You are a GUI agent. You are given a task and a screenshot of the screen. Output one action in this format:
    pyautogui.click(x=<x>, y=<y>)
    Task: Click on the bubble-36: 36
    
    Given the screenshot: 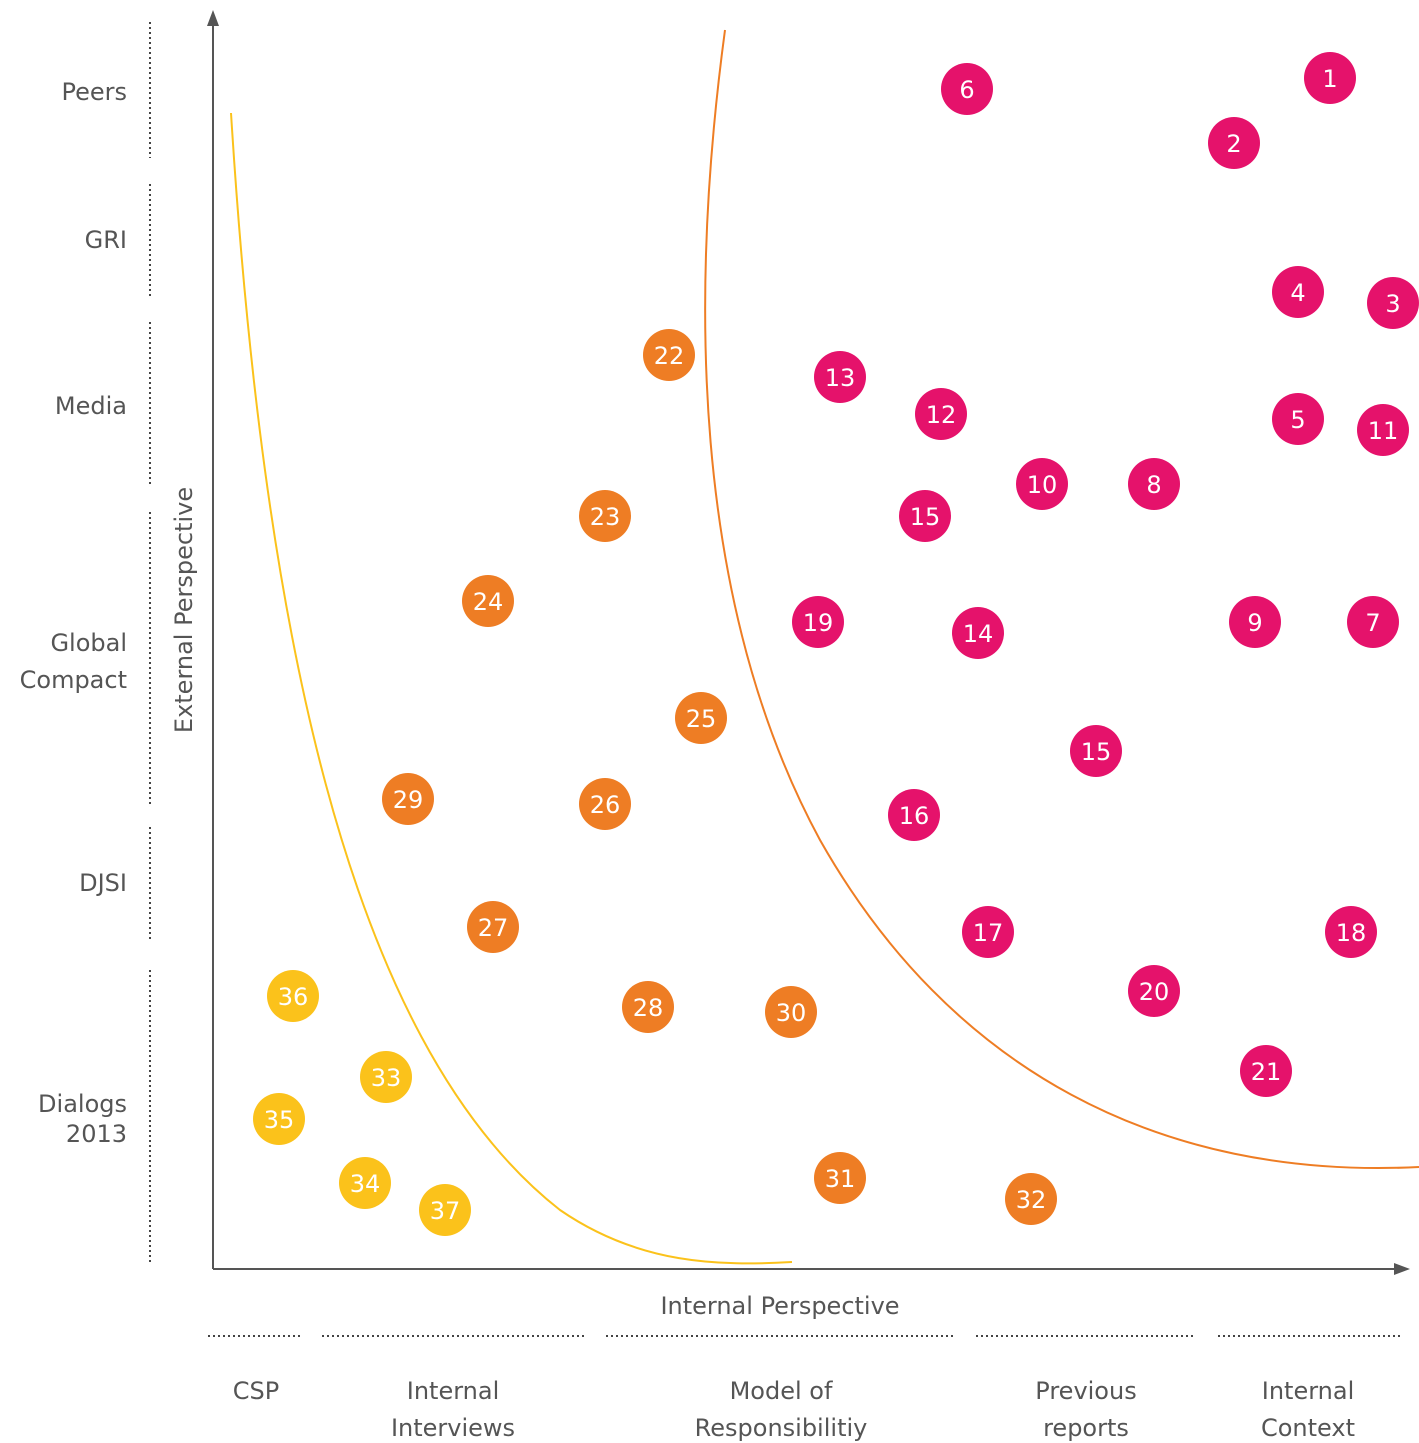 What is the action you would take?
    pyautogui.click(x=293, y=996)
    